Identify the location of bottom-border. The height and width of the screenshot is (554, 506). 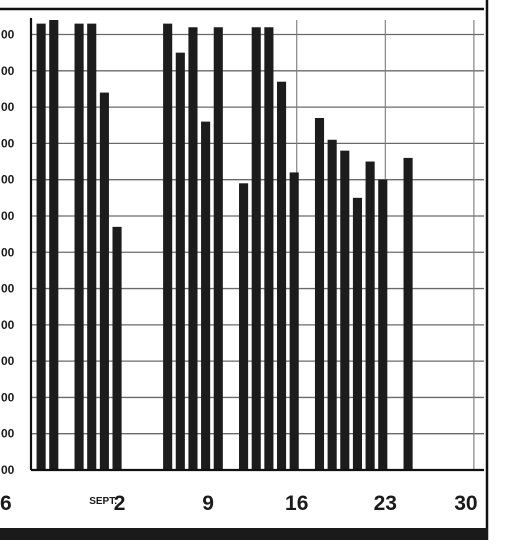
(244, 534).